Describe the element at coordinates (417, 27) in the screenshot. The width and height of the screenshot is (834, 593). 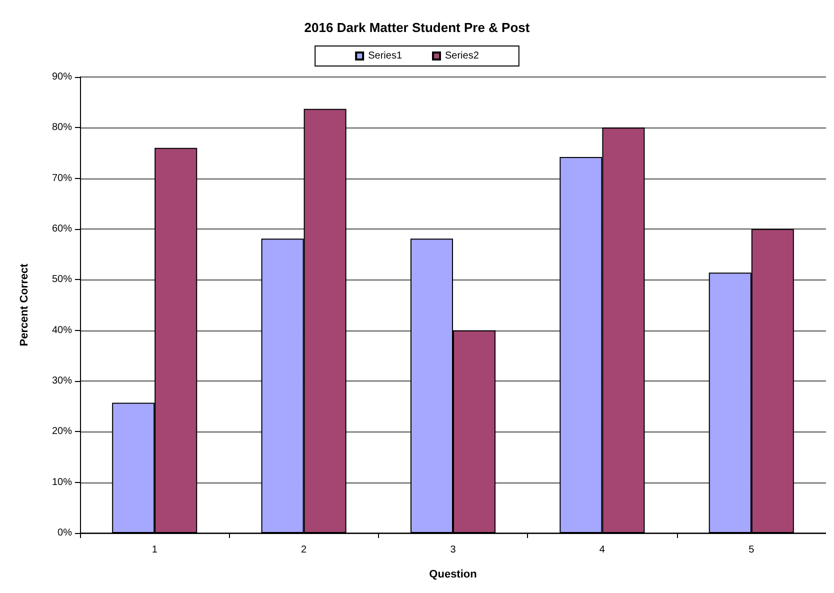
I see `chart-title: 2016 Dark Matter Student Pre & Post` at that location.